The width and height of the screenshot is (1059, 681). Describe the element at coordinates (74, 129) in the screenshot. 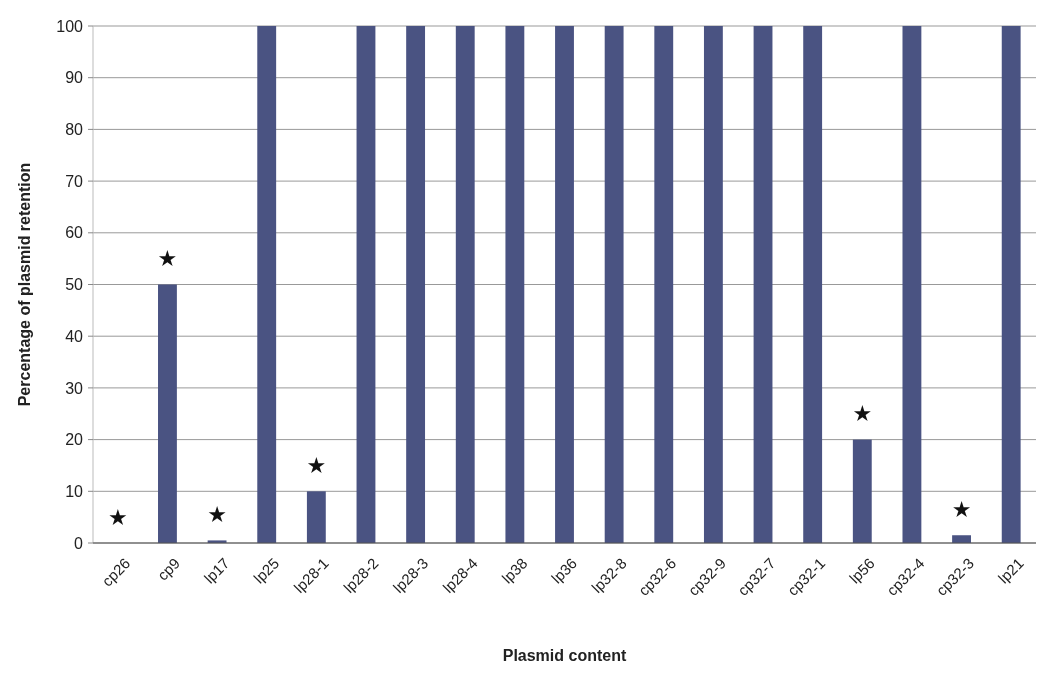

I see `y-tick-label: 80` at that location.